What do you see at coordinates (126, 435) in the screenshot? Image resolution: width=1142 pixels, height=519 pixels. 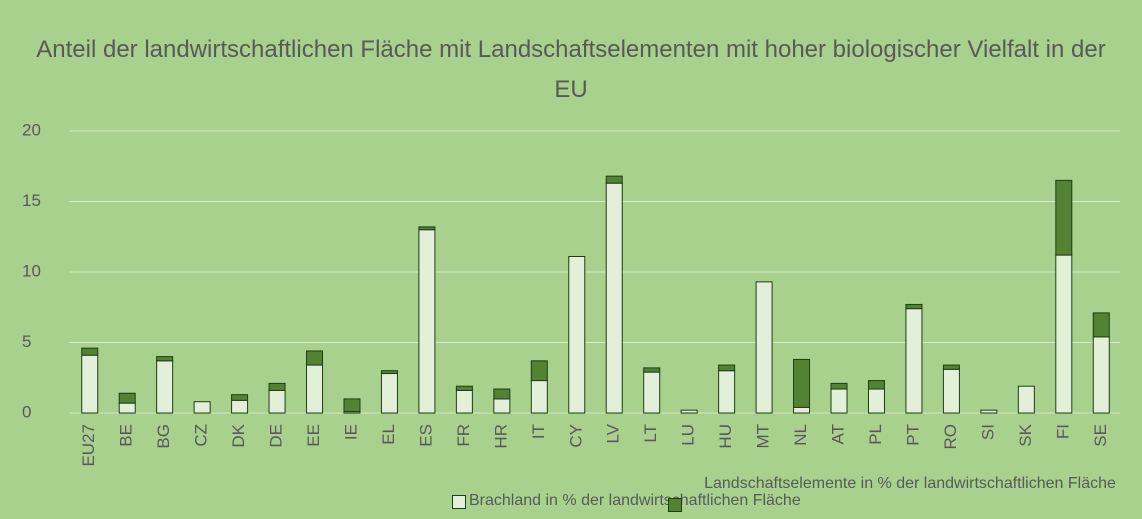 I see `x-tick-label: BE` at bounding box center [126, 435].